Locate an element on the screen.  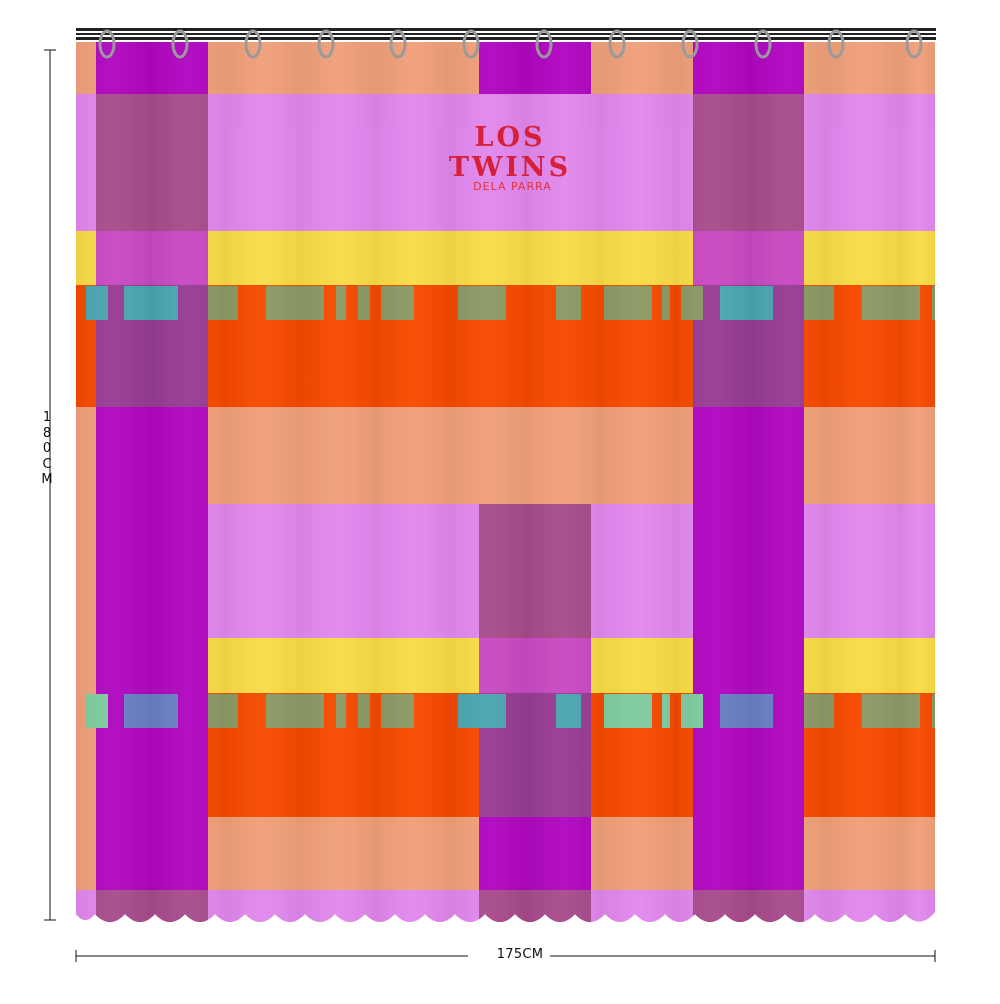
width-dimension-line is located at coordinates (505, 956).